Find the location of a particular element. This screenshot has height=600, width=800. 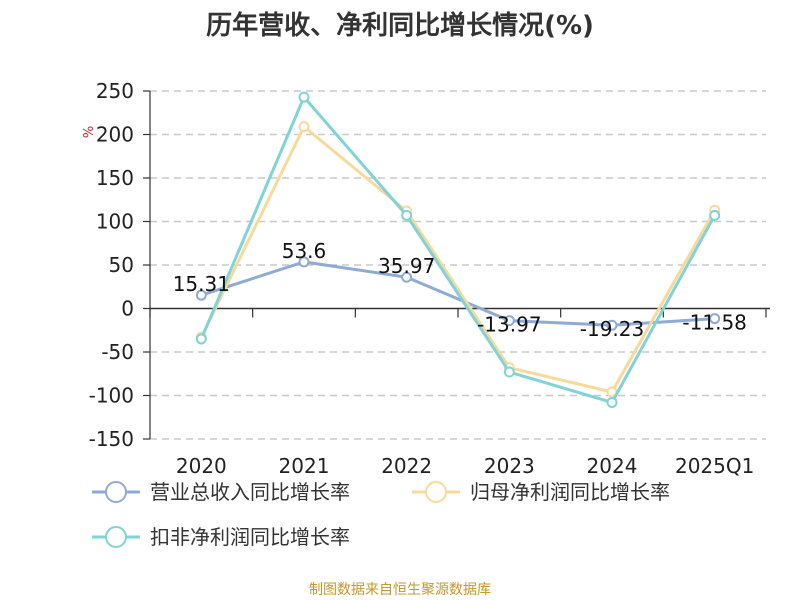

data-label: 35.97 is located at coordinates (406, 266).